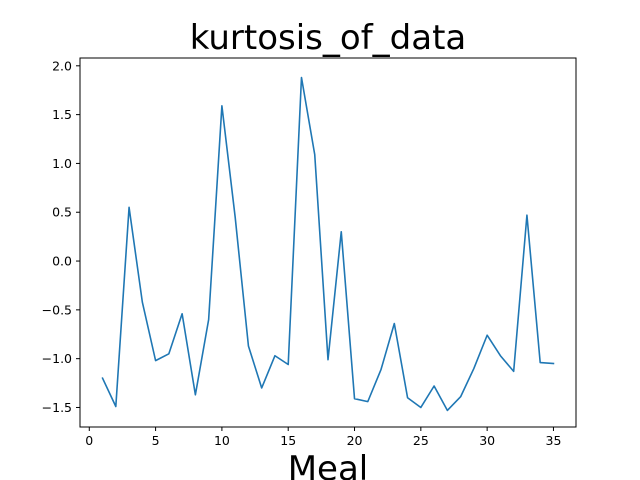 The image size is (640, 480). Describe the element at coordinates (421, 440) in the screenshot. I see `x-tick-label: 25` at that location.